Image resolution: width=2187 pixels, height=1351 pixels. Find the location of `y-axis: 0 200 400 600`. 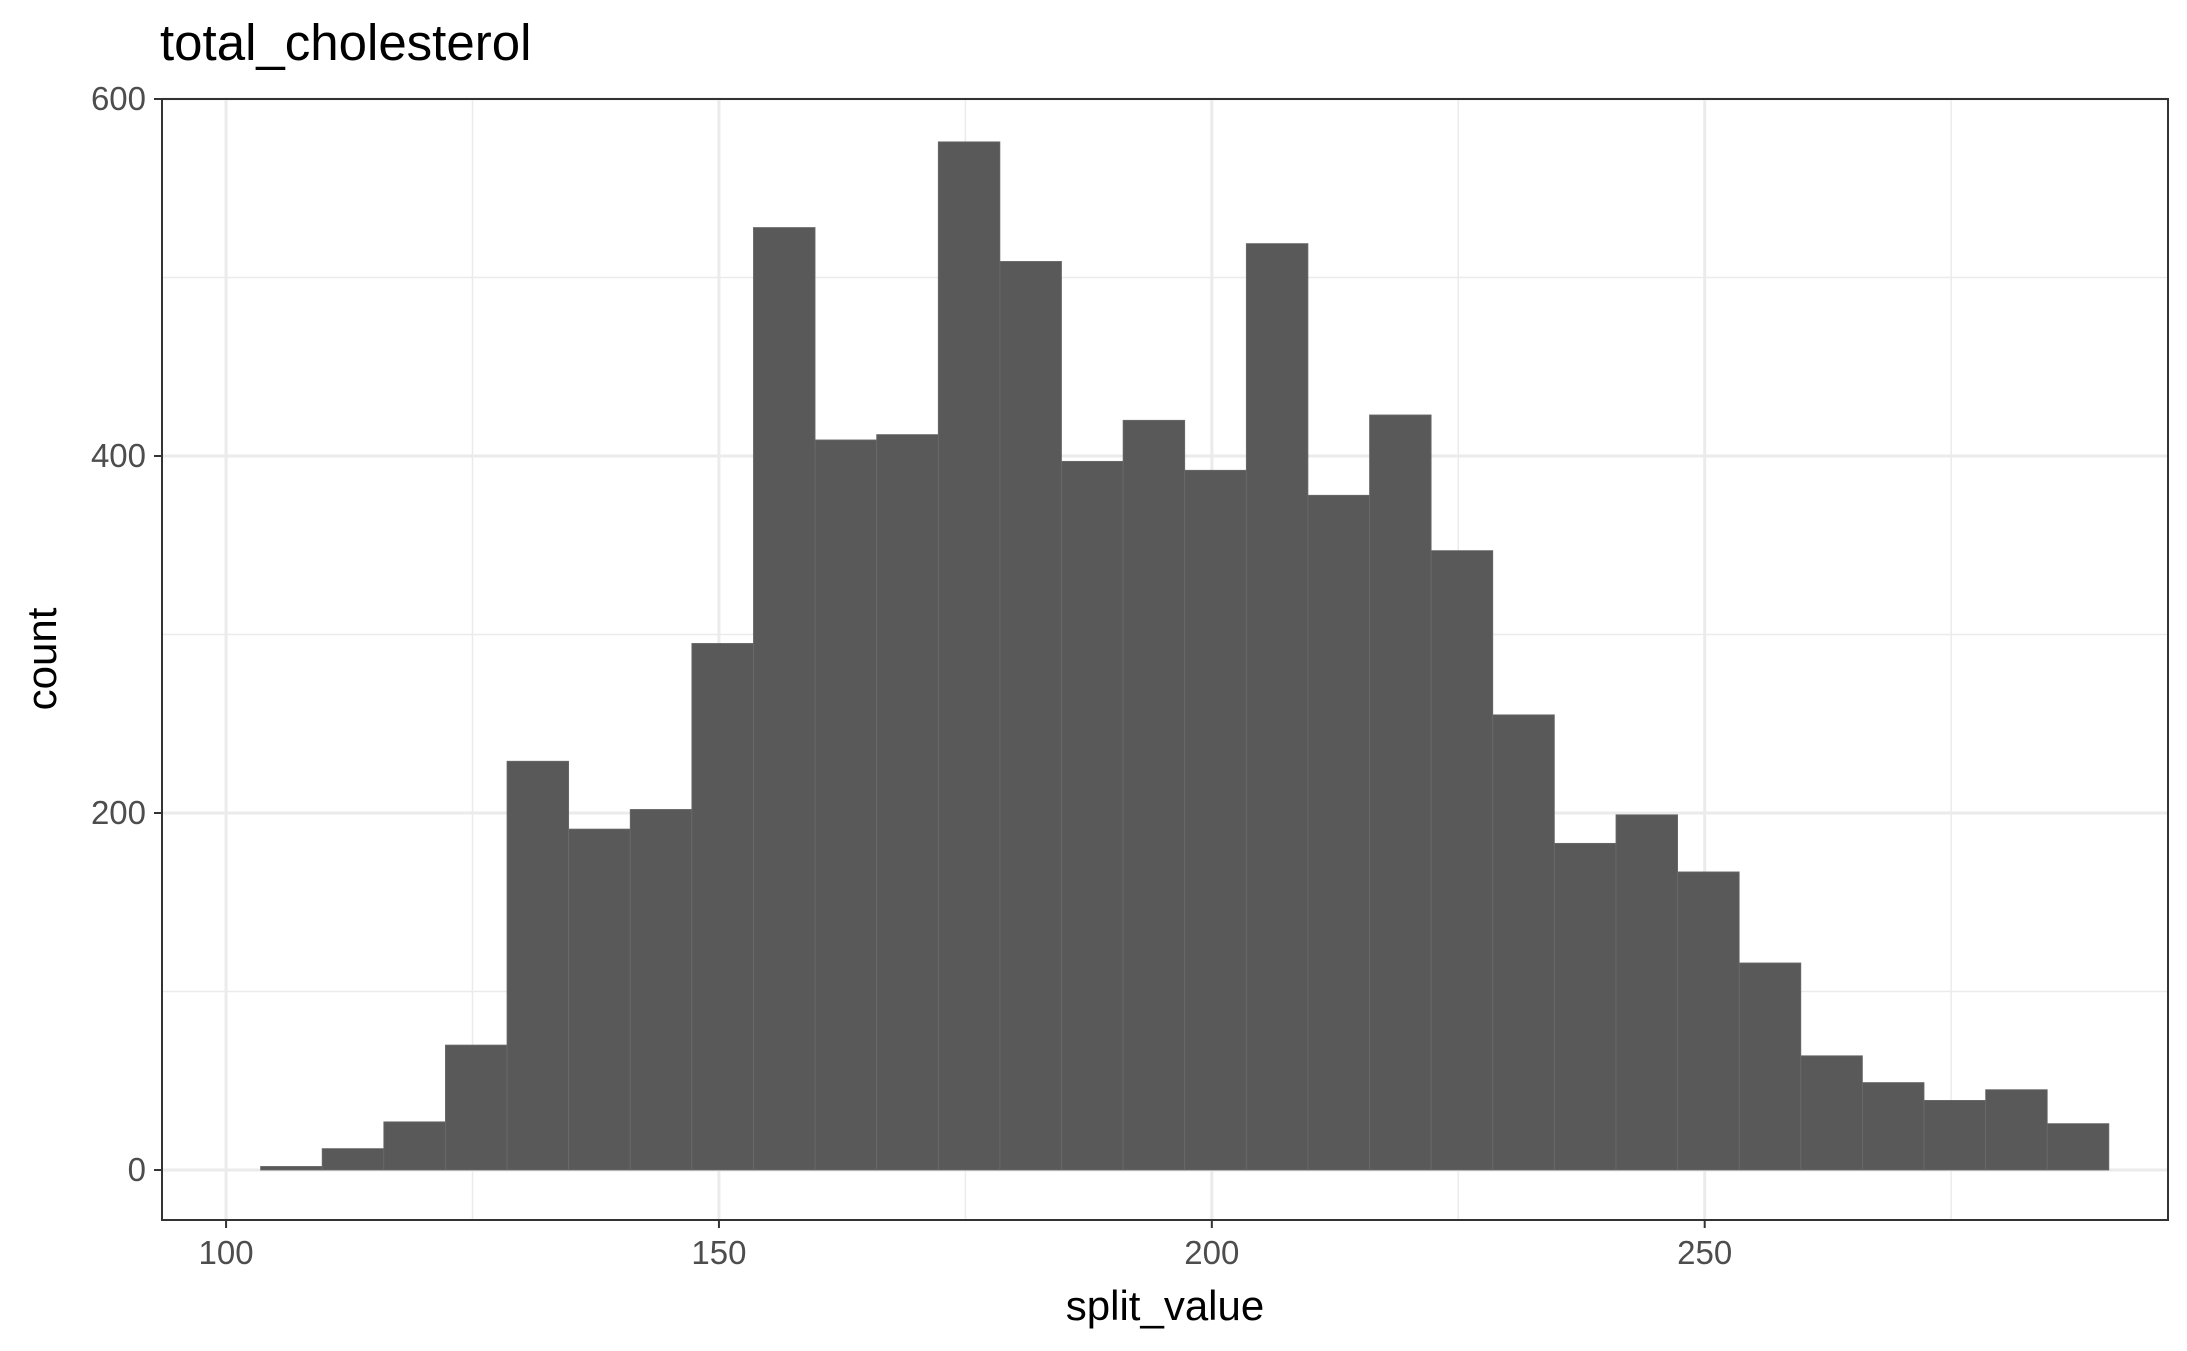

y-axis: 0 200 400 600 is located at coordinates (126, 634).